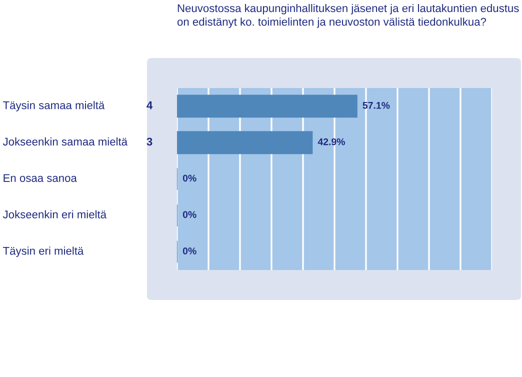 This screenshot has width=522, height=377. I want to click on y-tick-label: Täysin samaa mieltä, so click(54, 106).